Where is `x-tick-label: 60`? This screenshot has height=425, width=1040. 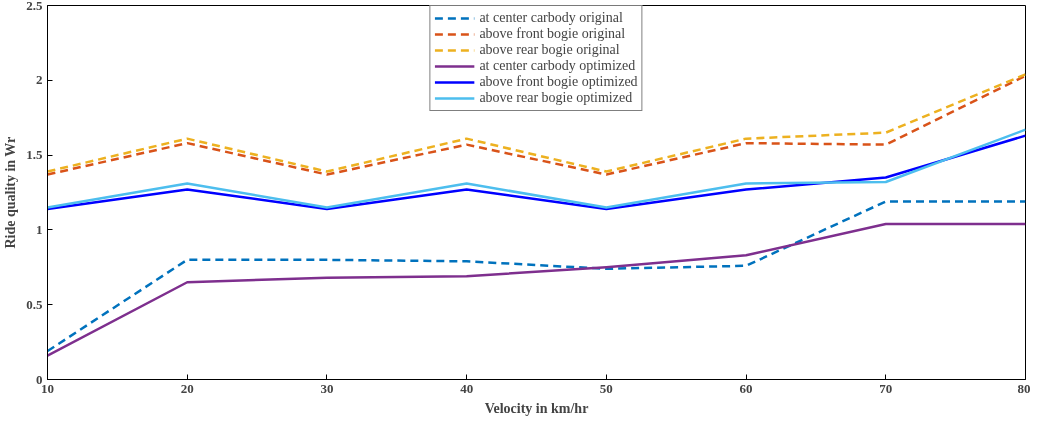
x-tick-label: 60 is located at coordinates (746, 388).